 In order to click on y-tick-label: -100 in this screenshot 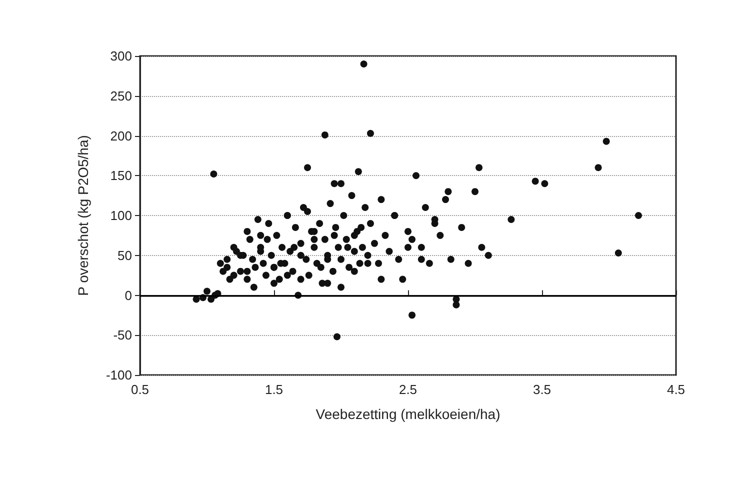, I will do `click(119, 375)`.